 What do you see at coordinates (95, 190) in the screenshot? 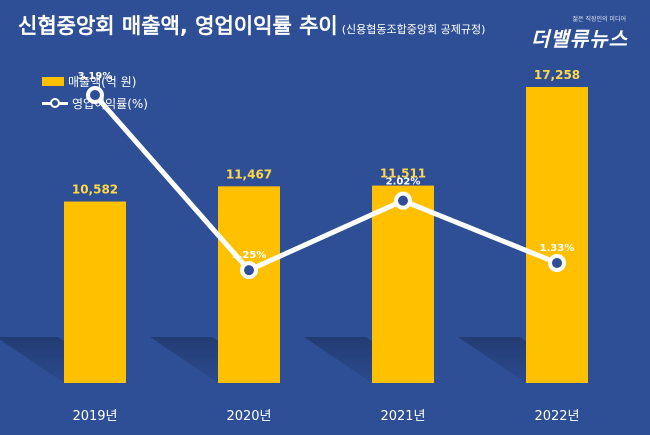
I see `bar-value-label: 10,582` at bounding box center [95, 190].